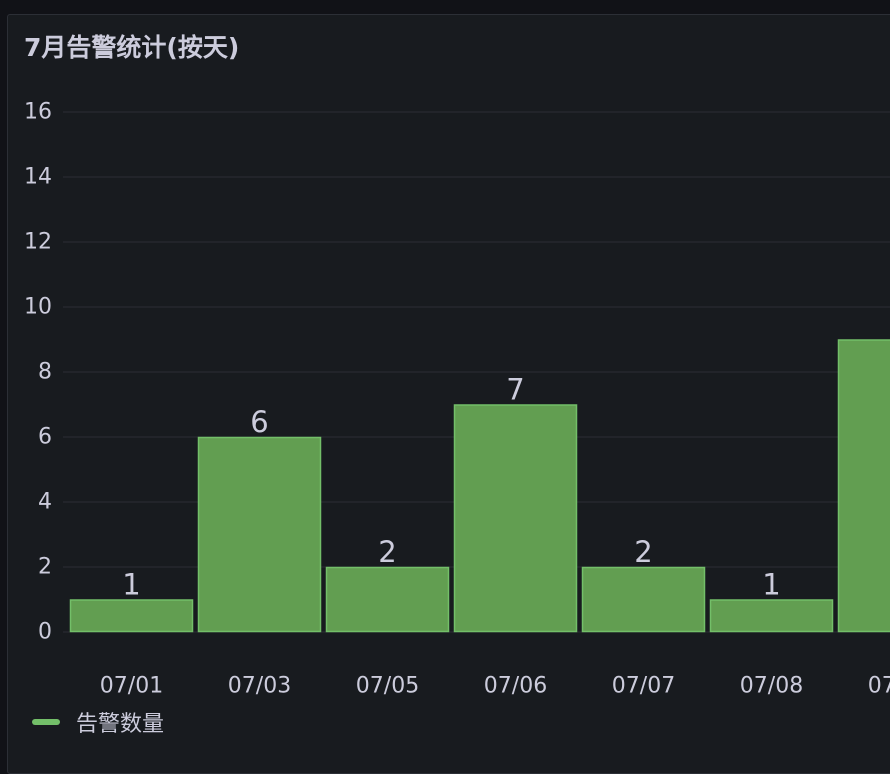 The image size is (890, 774). What do you see at coordinates (120, 722) in the screenshot?
I see `legend-label-alarm-count: 告警数量` at bounding box center [120, 722].